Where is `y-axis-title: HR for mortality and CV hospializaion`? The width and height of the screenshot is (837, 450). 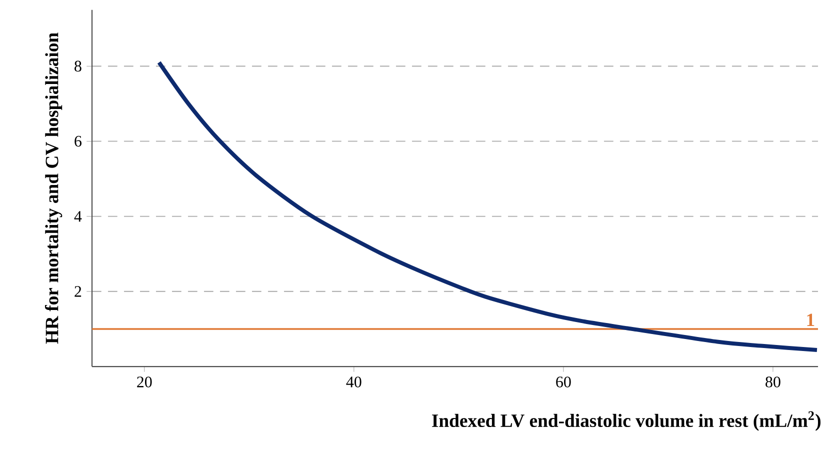
y-axis-title: HR for mortality and CV hospializaion is located at coordinates (53, 188).